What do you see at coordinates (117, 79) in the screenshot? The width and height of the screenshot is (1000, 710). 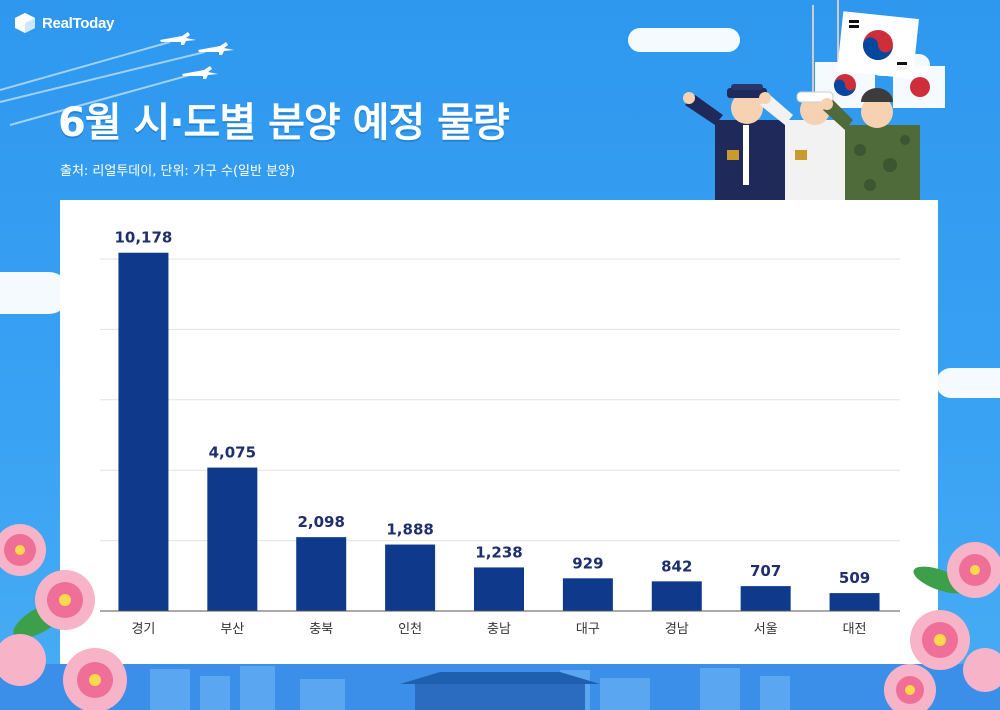 I see `fighter-jets-icon` at bounding box center [117, 79].